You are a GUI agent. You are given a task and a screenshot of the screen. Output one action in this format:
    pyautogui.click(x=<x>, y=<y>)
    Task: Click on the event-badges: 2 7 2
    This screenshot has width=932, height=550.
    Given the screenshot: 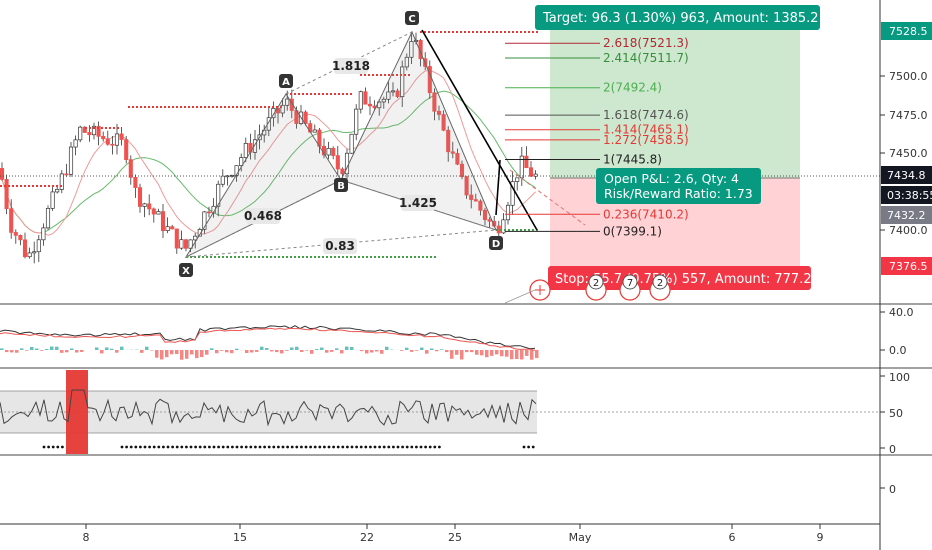 What is the action you would take?
    pyautogui.click(x=587, y=289)
    